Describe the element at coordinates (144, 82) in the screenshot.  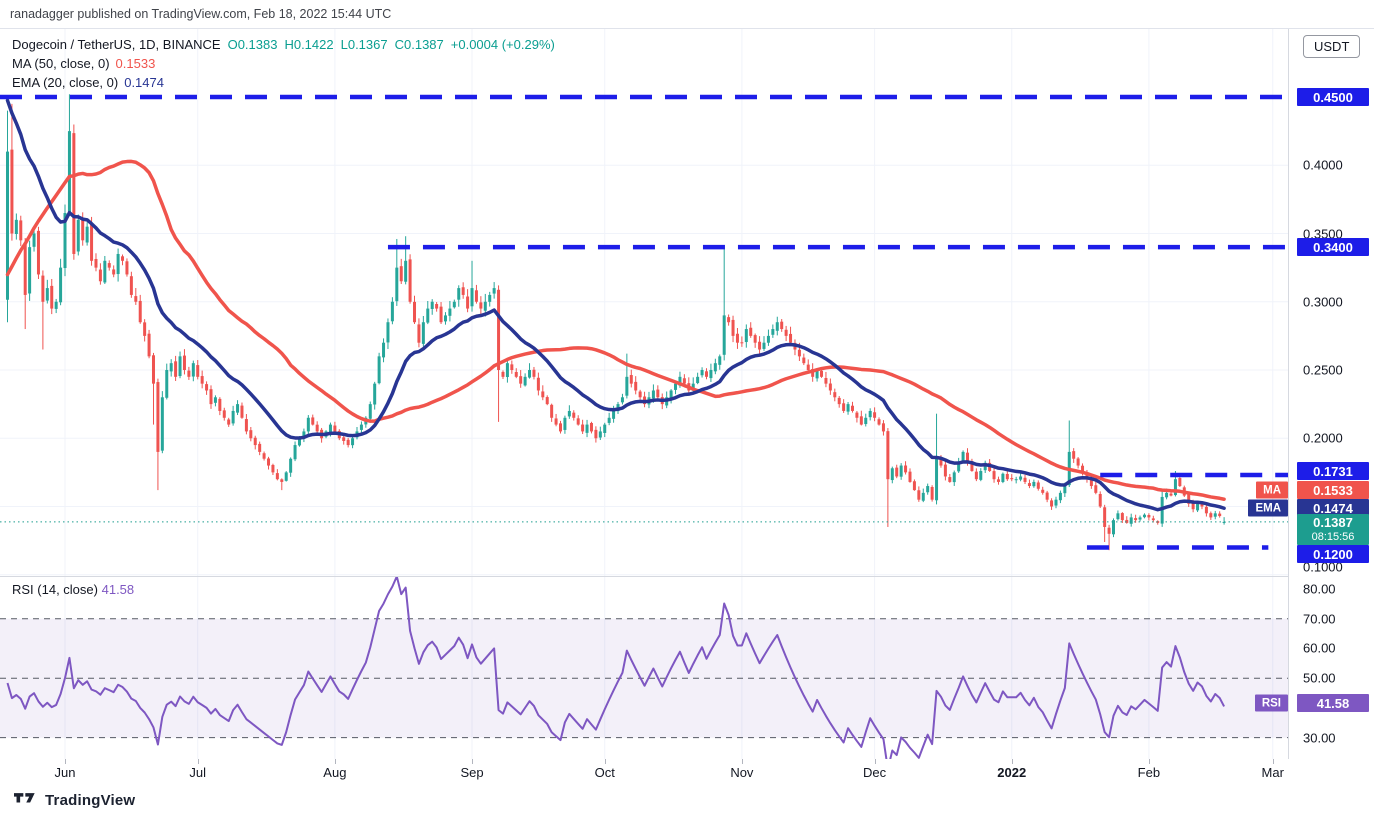
I see `ema-legend-value: 0.1474` at that location.